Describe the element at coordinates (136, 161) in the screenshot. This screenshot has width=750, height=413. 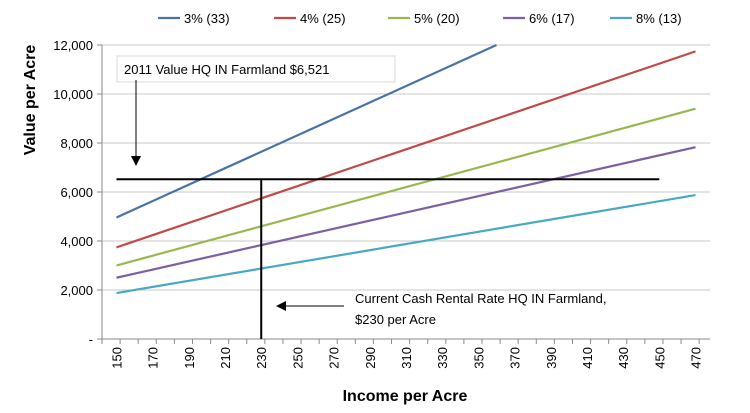
I see `arrow-head-down-icon` at that location.